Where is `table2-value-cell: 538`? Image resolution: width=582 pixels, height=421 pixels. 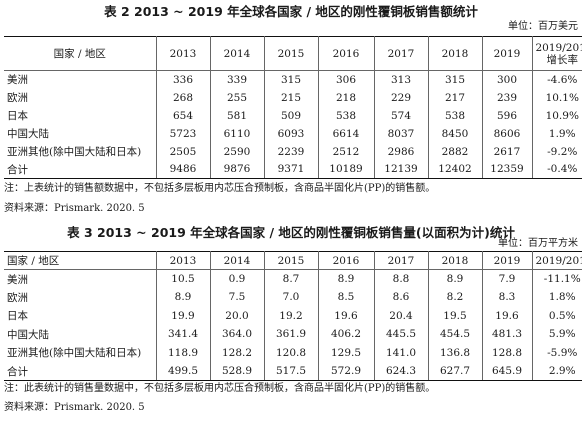
table2-value-cell: 538 is located at coordinates (346, 115).